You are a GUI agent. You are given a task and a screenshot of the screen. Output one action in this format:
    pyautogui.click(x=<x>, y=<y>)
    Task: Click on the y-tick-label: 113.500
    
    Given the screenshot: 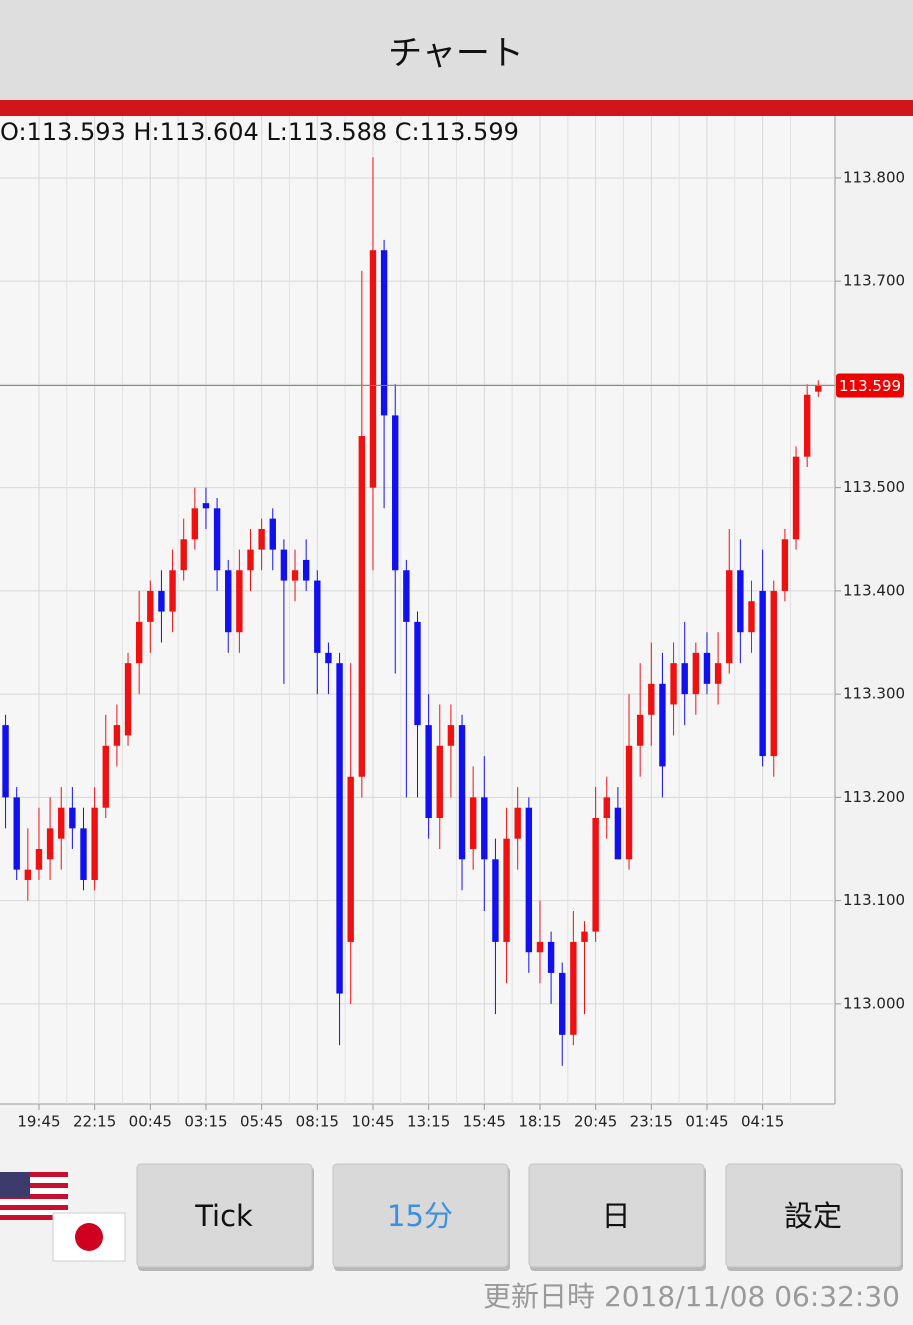 What is the action you would take?
    pyautogui.click(x=874, y=487)
    